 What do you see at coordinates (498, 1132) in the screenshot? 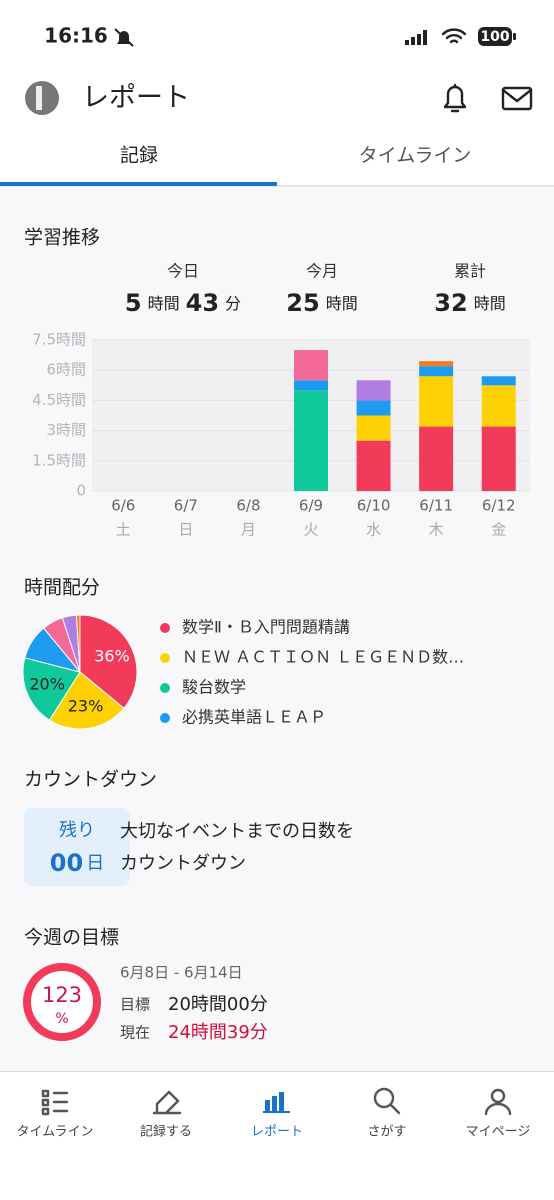
I see `nav-label: マイページ` at bounding box center [498, 1132].